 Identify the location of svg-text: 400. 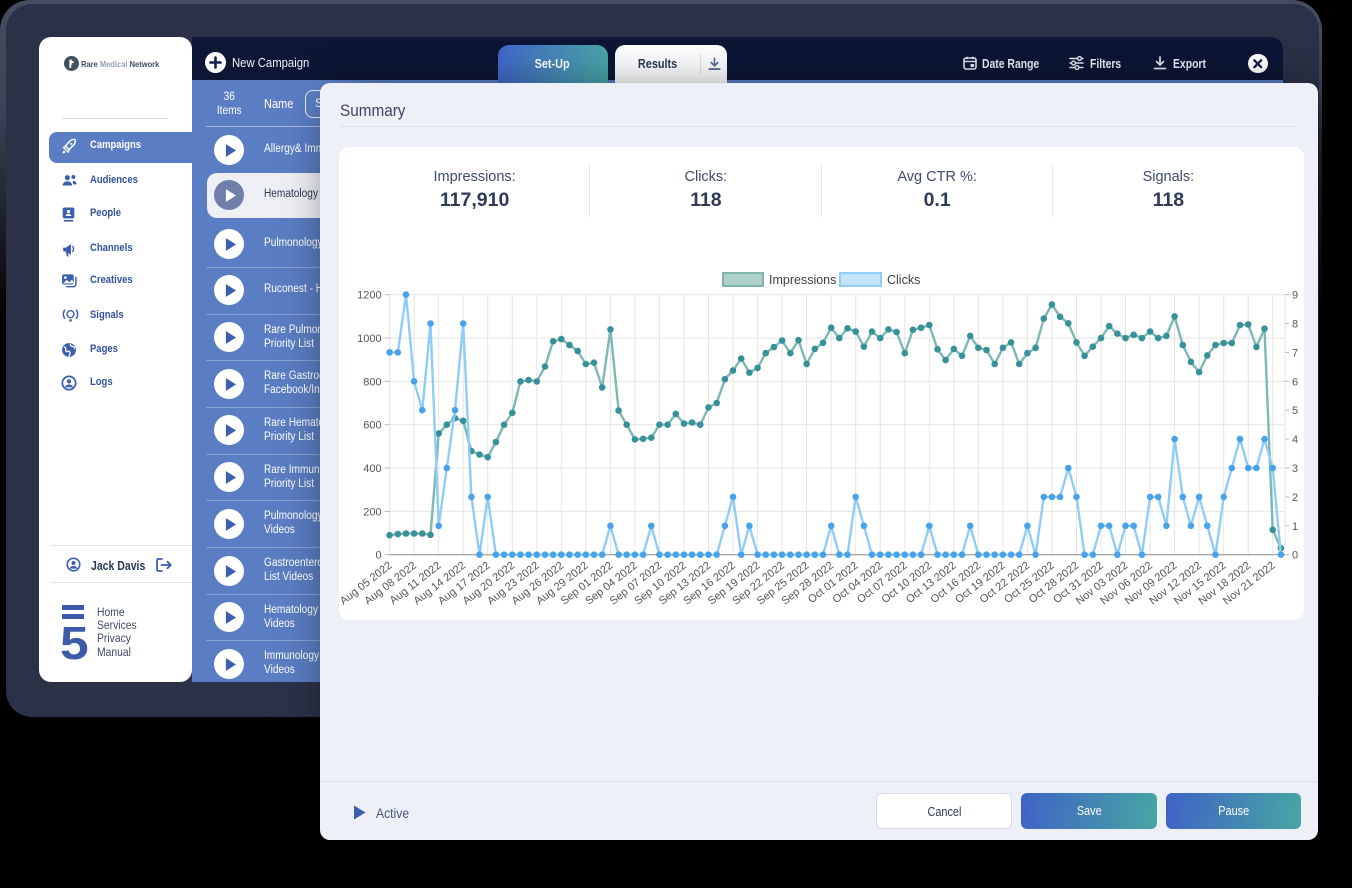
(372, 469).